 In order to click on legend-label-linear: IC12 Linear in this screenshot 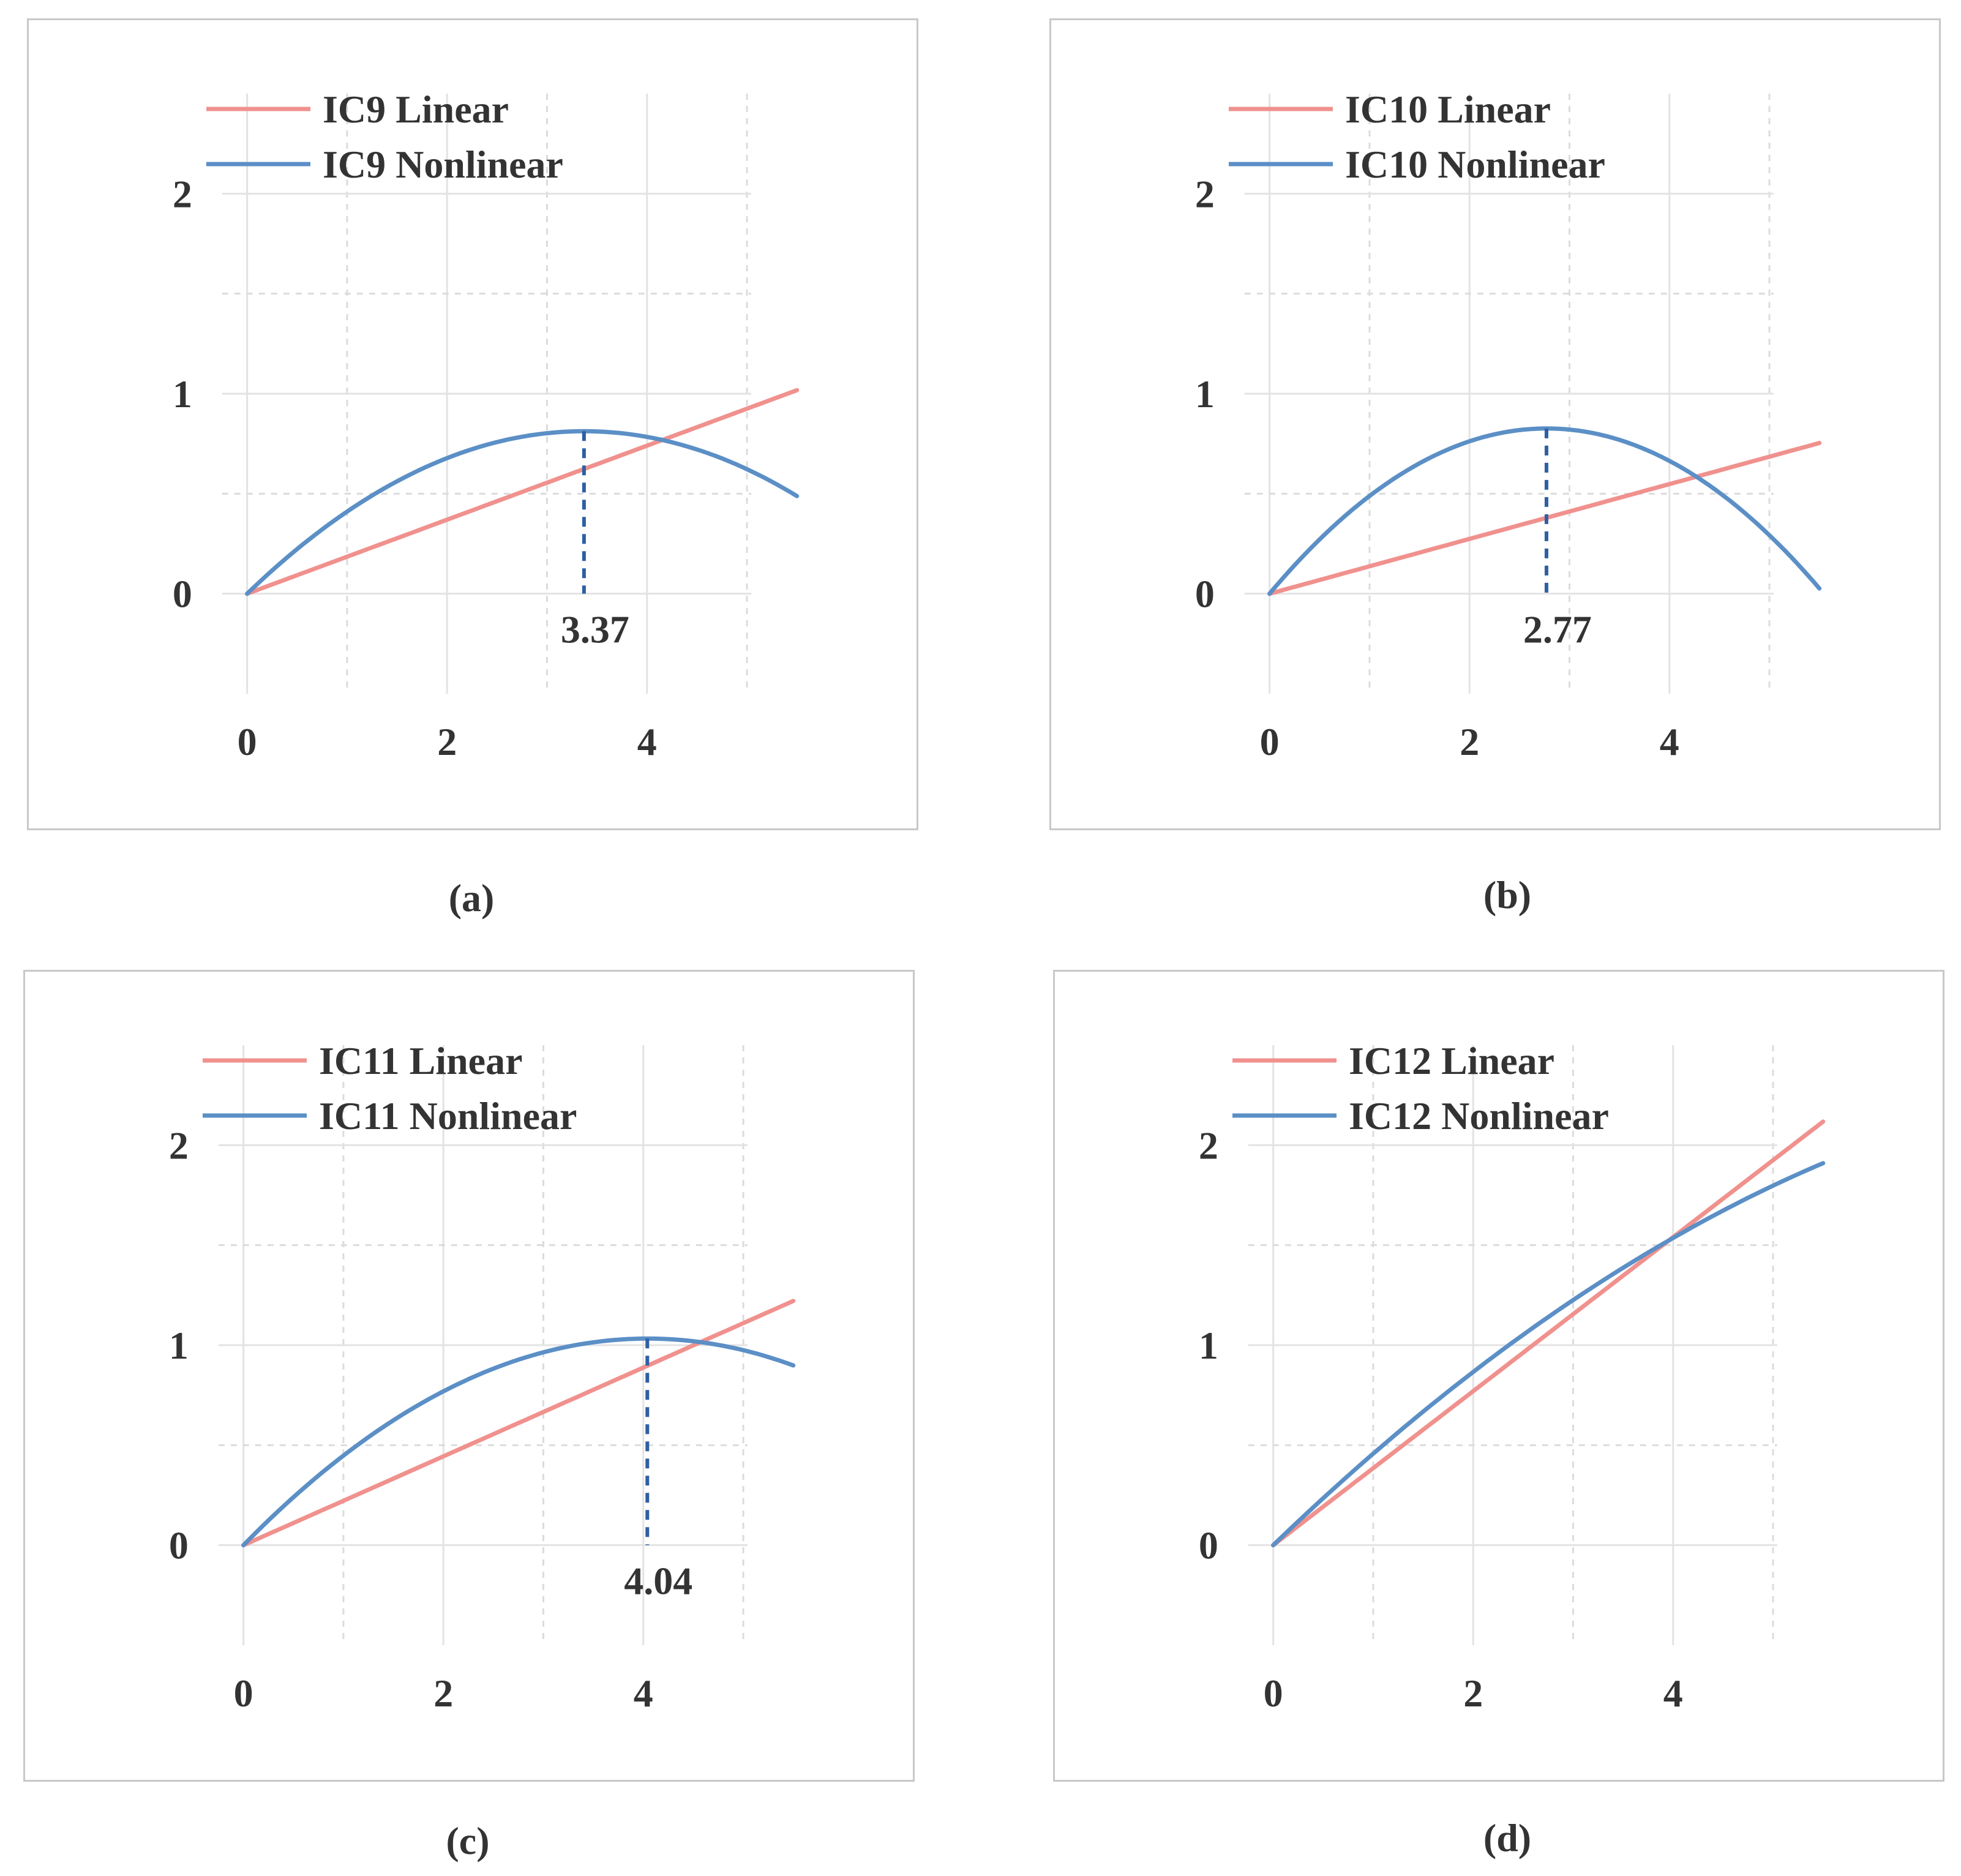, I will do `click(1451, 1060)`.